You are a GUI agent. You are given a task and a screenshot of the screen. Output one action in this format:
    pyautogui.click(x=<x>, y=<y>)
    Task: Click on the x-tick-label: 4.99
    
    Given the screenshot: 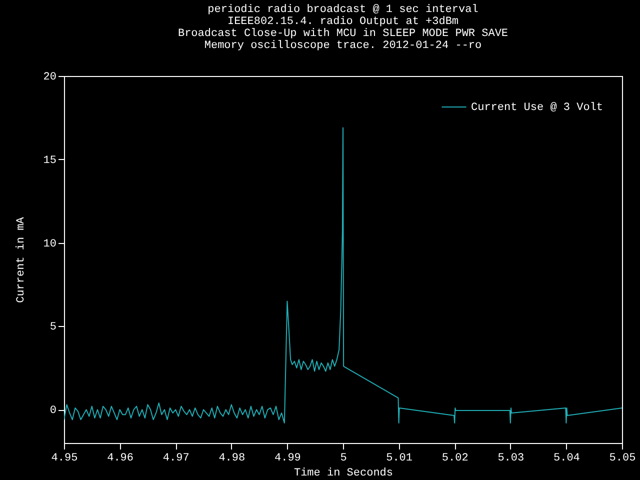 What is the action you would take?
    pyautogui.click(x=287, y=458)
    